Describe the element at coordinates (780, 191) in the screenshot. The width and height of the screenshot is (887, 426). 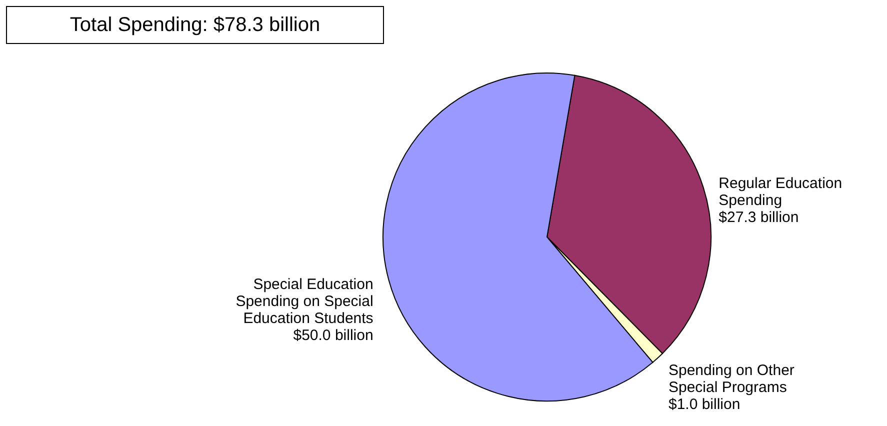
I see `slice-label: Regular Education Spending` at that location.